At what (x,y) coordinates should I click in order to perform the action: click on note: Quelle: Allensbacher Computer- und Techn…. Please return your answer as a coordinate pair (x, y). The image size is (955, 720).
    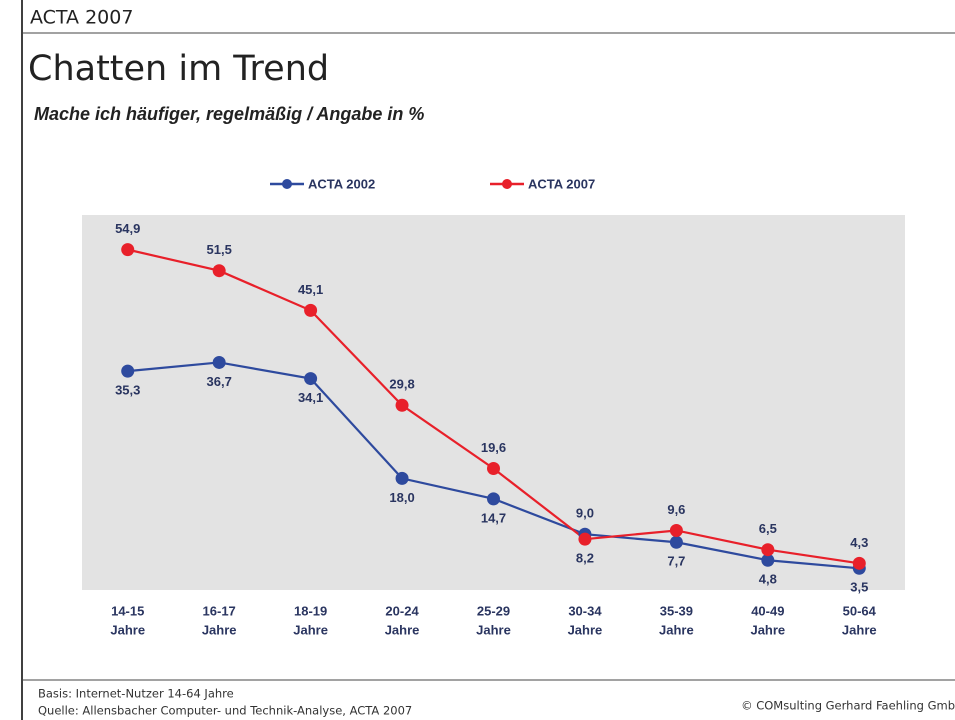
    Looking at the image, I should click on (225, 711).